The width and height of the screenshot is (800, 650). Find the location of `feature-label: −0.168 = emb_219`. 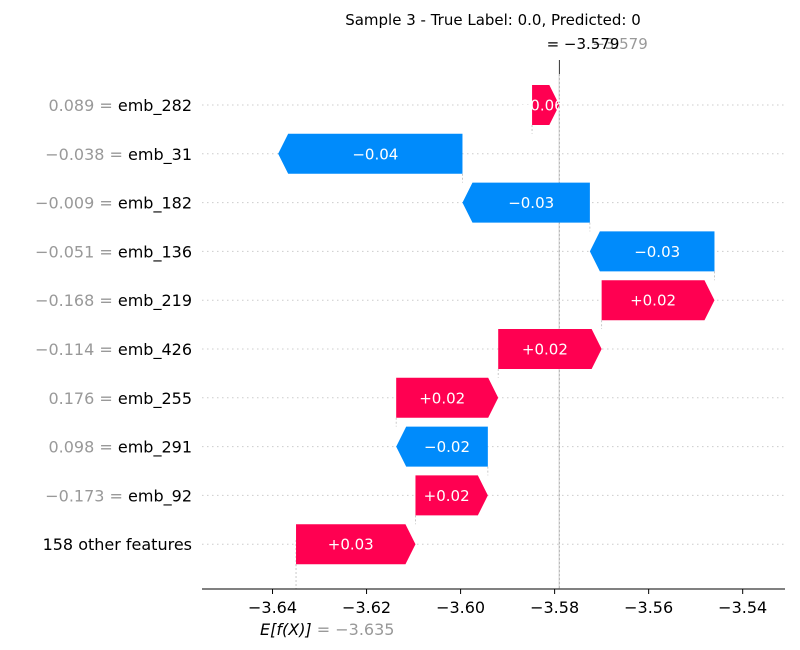

feature-label: −0.168 = emb_219 is located at coordinates (113, 301).